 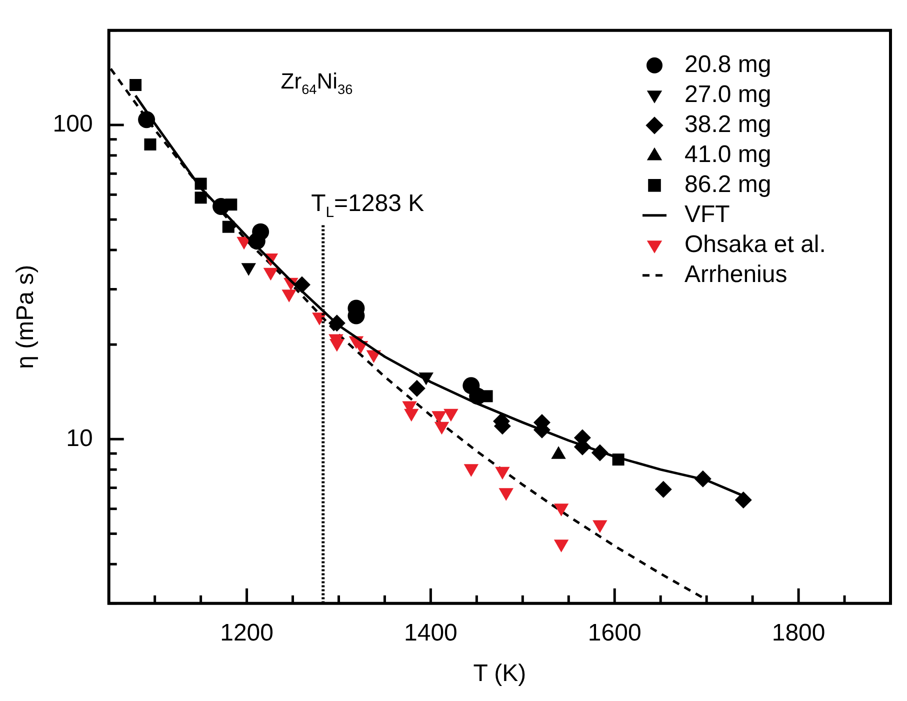 What do you see at coordinates (26, 316) in the screenshot?
I see `y-axis-title: η (mPa s)` at bounding box center [26, 316].